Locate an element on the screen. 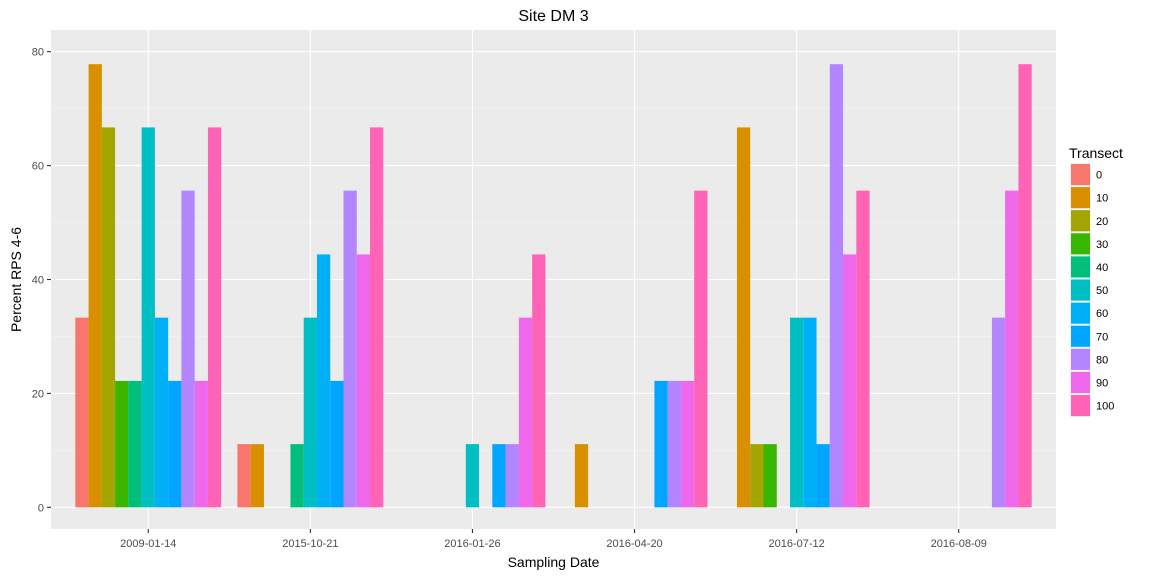 The width and height of the screenshot is (1152, 576). y-tick-label: 60 is located at coordinates (38, 167).